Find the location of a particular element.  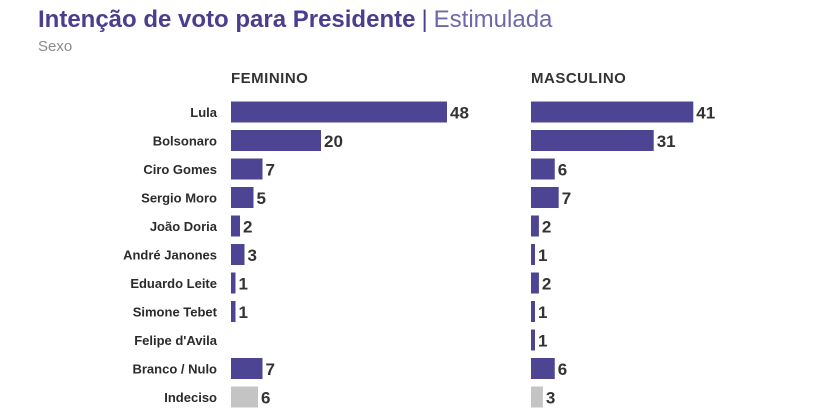

value-label-masculino-4: 2 is located at coordinates (546, 227).